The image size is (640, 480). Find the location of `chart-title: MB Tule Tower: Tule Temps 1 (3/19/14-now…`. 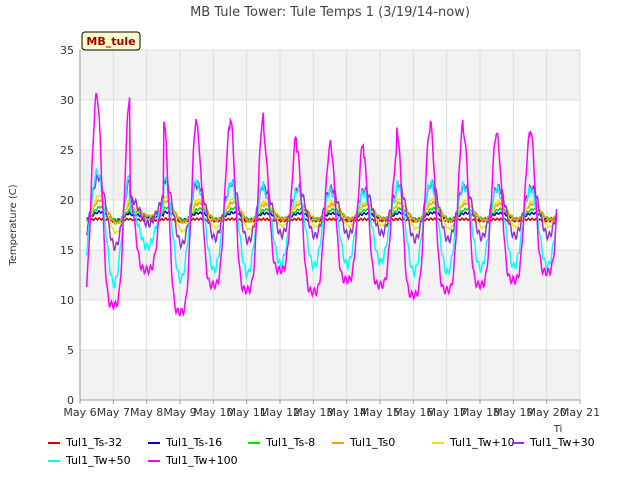

chart-title: MB Tule Tower: Tule Temps 1 (3/19/14-now… is located at coordinates (330, 12).